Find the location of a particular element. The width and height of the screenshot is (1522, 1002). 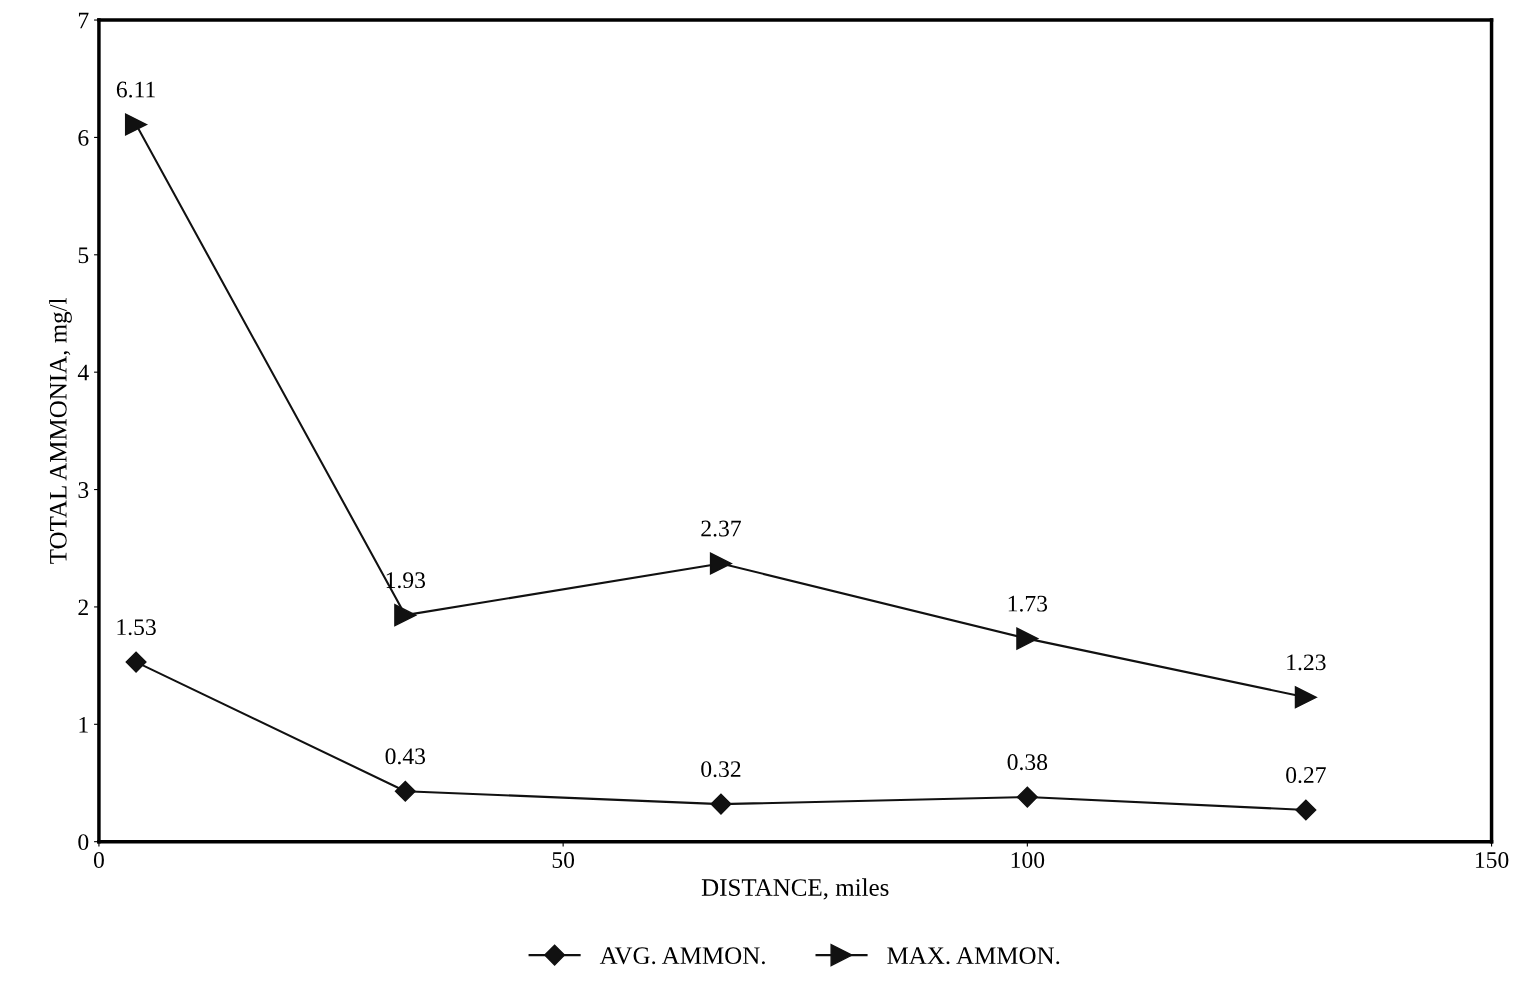

y-tick-label: 6 is located at coordinates (83, 137).